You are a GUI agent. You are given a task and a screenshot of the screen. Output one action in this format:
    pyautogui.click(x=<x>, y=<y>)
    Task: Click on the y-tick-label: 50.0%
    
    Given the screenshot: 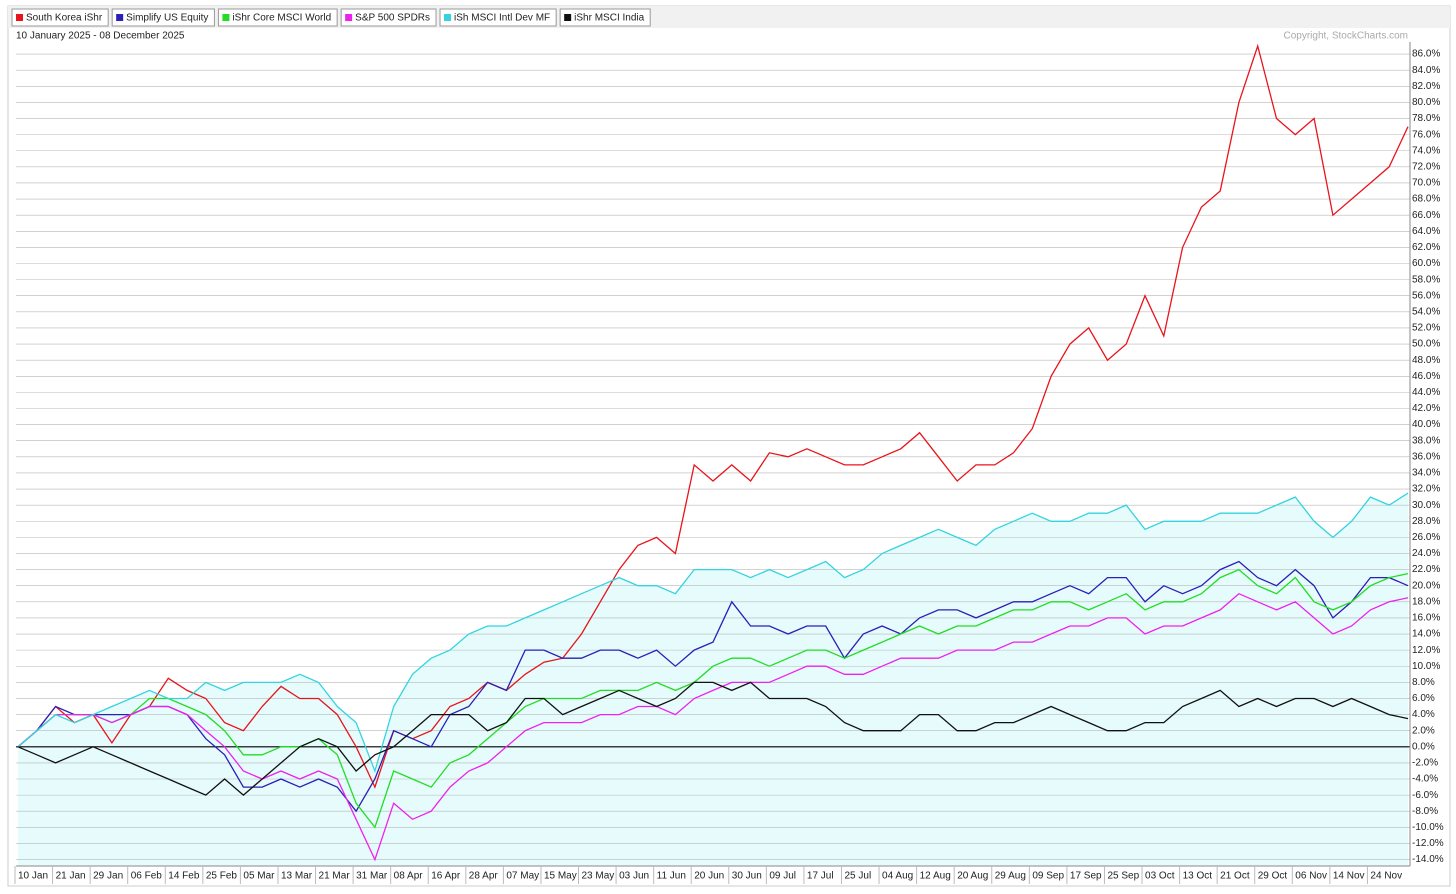 What is the action you would take?
    pyautogui.click(x=1426, y=344)
    